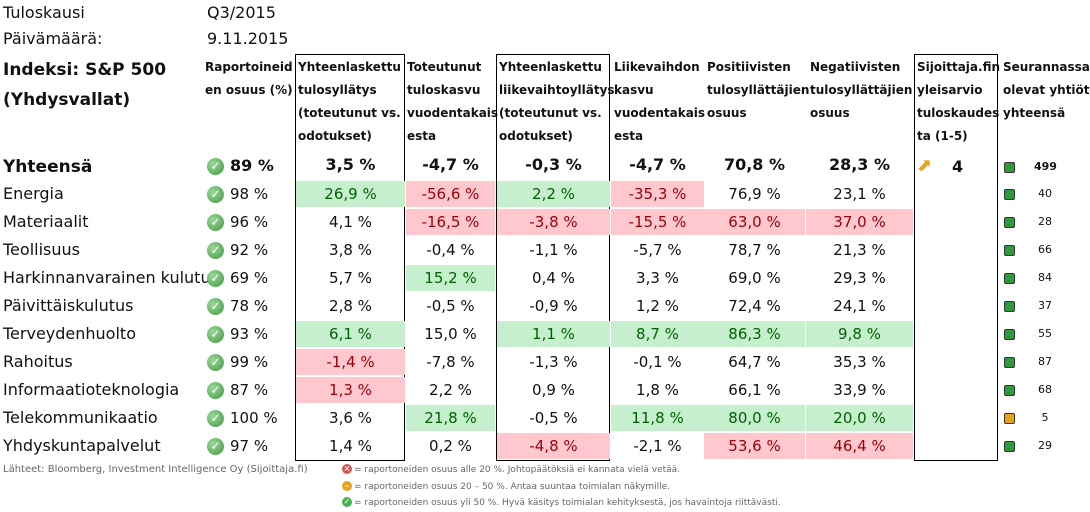  I want to click on row-label: Energia, so click(33, 193).